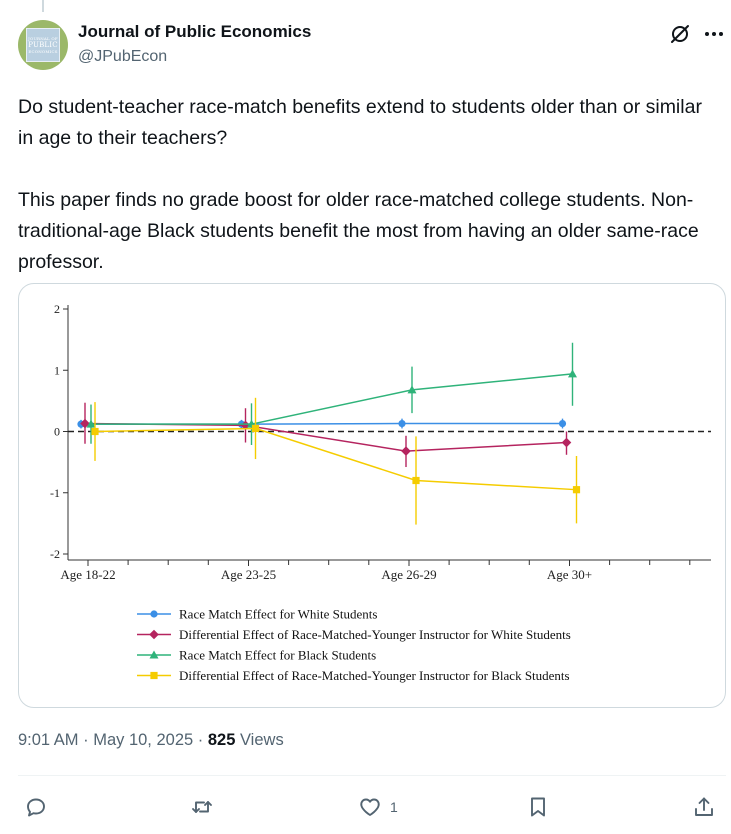  I want to click on thread-connector-line, so click(43, 6).